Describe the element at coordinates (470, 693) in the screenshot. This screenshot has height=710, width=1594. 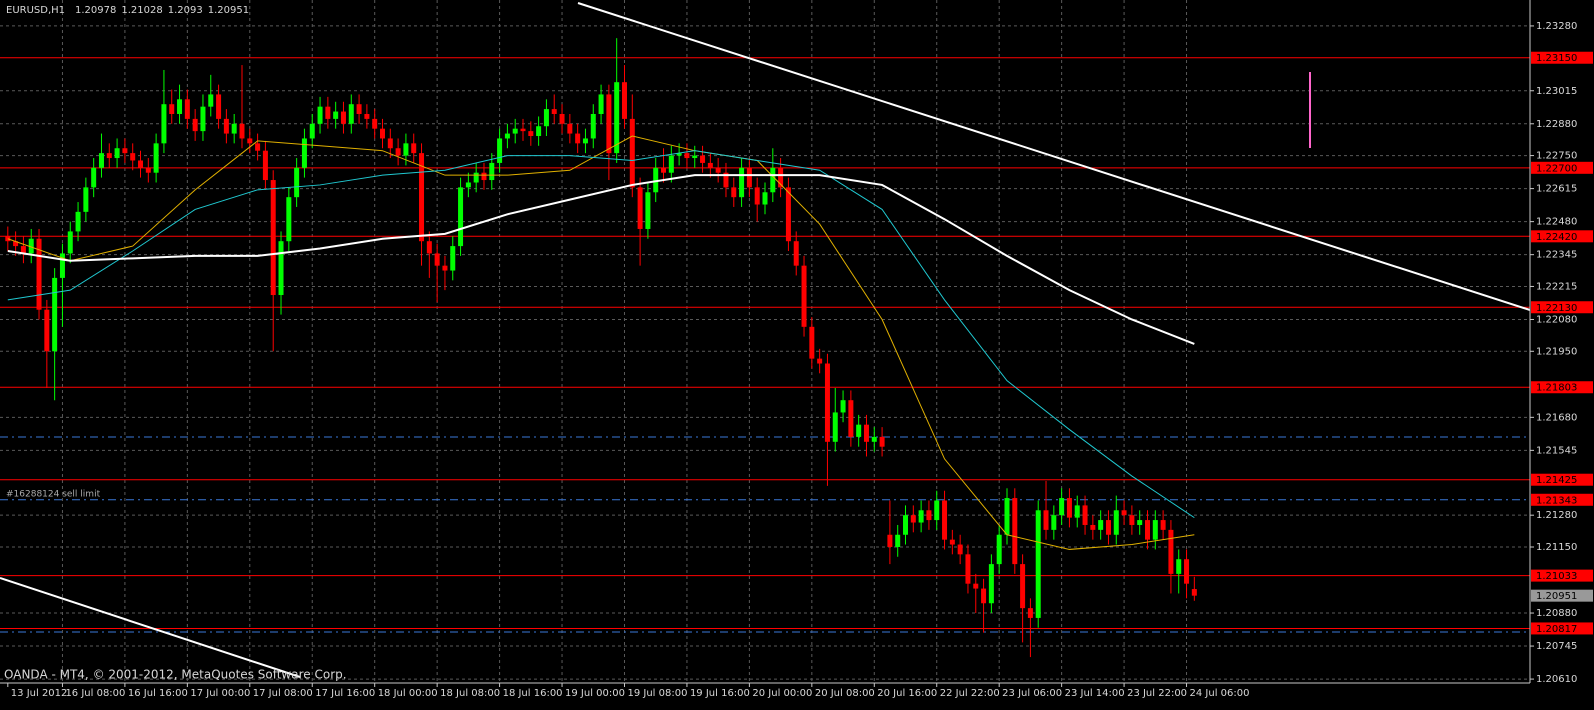
I see `x-tick-label: 18 Jul 08:00` at that location.